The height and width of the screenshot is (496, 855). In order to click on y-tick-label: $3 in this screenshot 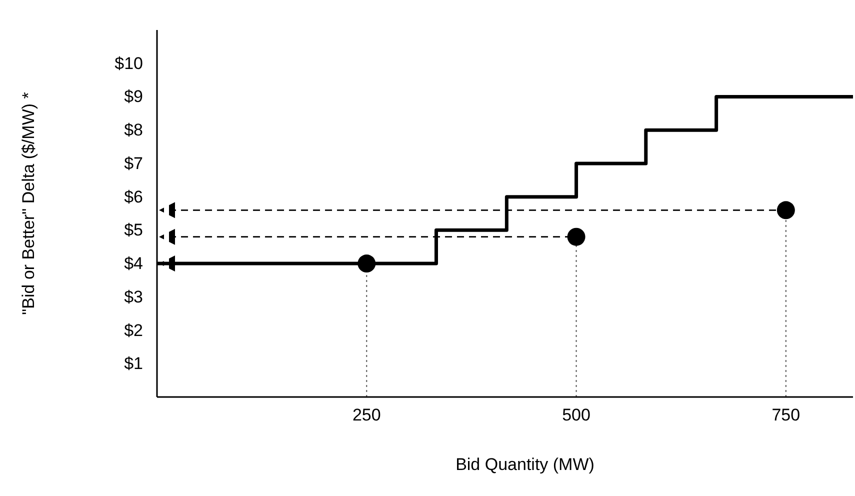, I will do `click(133, 296)`.